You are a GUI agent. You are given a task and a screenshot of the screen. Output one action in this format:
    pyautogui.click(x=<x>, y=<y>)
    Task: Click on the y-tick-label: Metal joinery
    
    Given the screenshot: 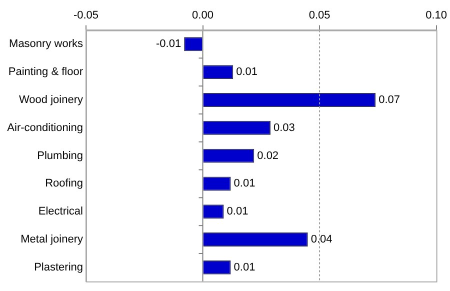 What is the action you would take?
    pyautogui.click(x=52, y=240)
    